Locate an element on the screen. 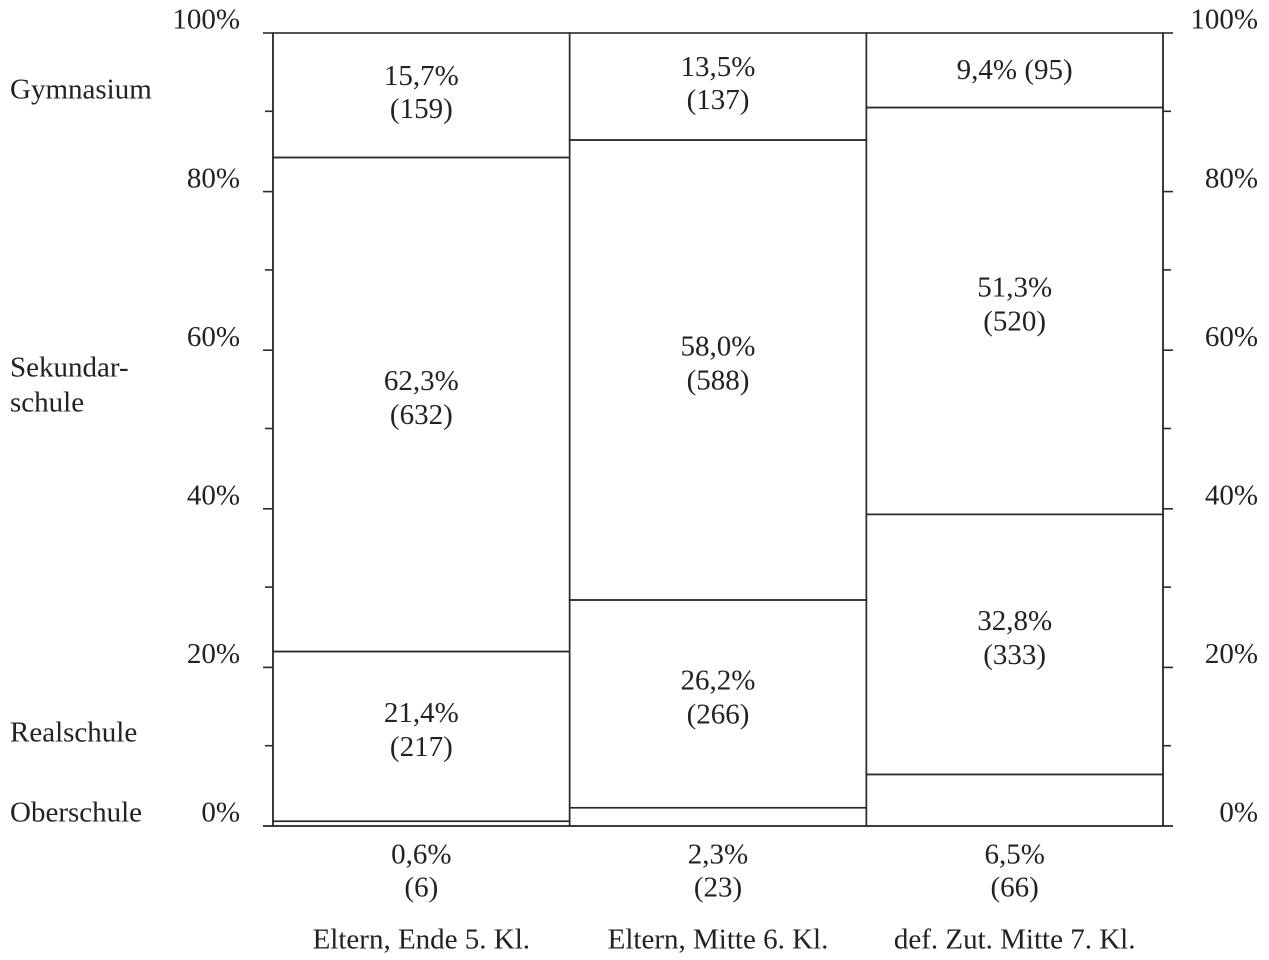 The height and width of the screenshot is (960, 1269). data-label-percent-sekundarschule: 62,3% is located at coordinates (421, 381).